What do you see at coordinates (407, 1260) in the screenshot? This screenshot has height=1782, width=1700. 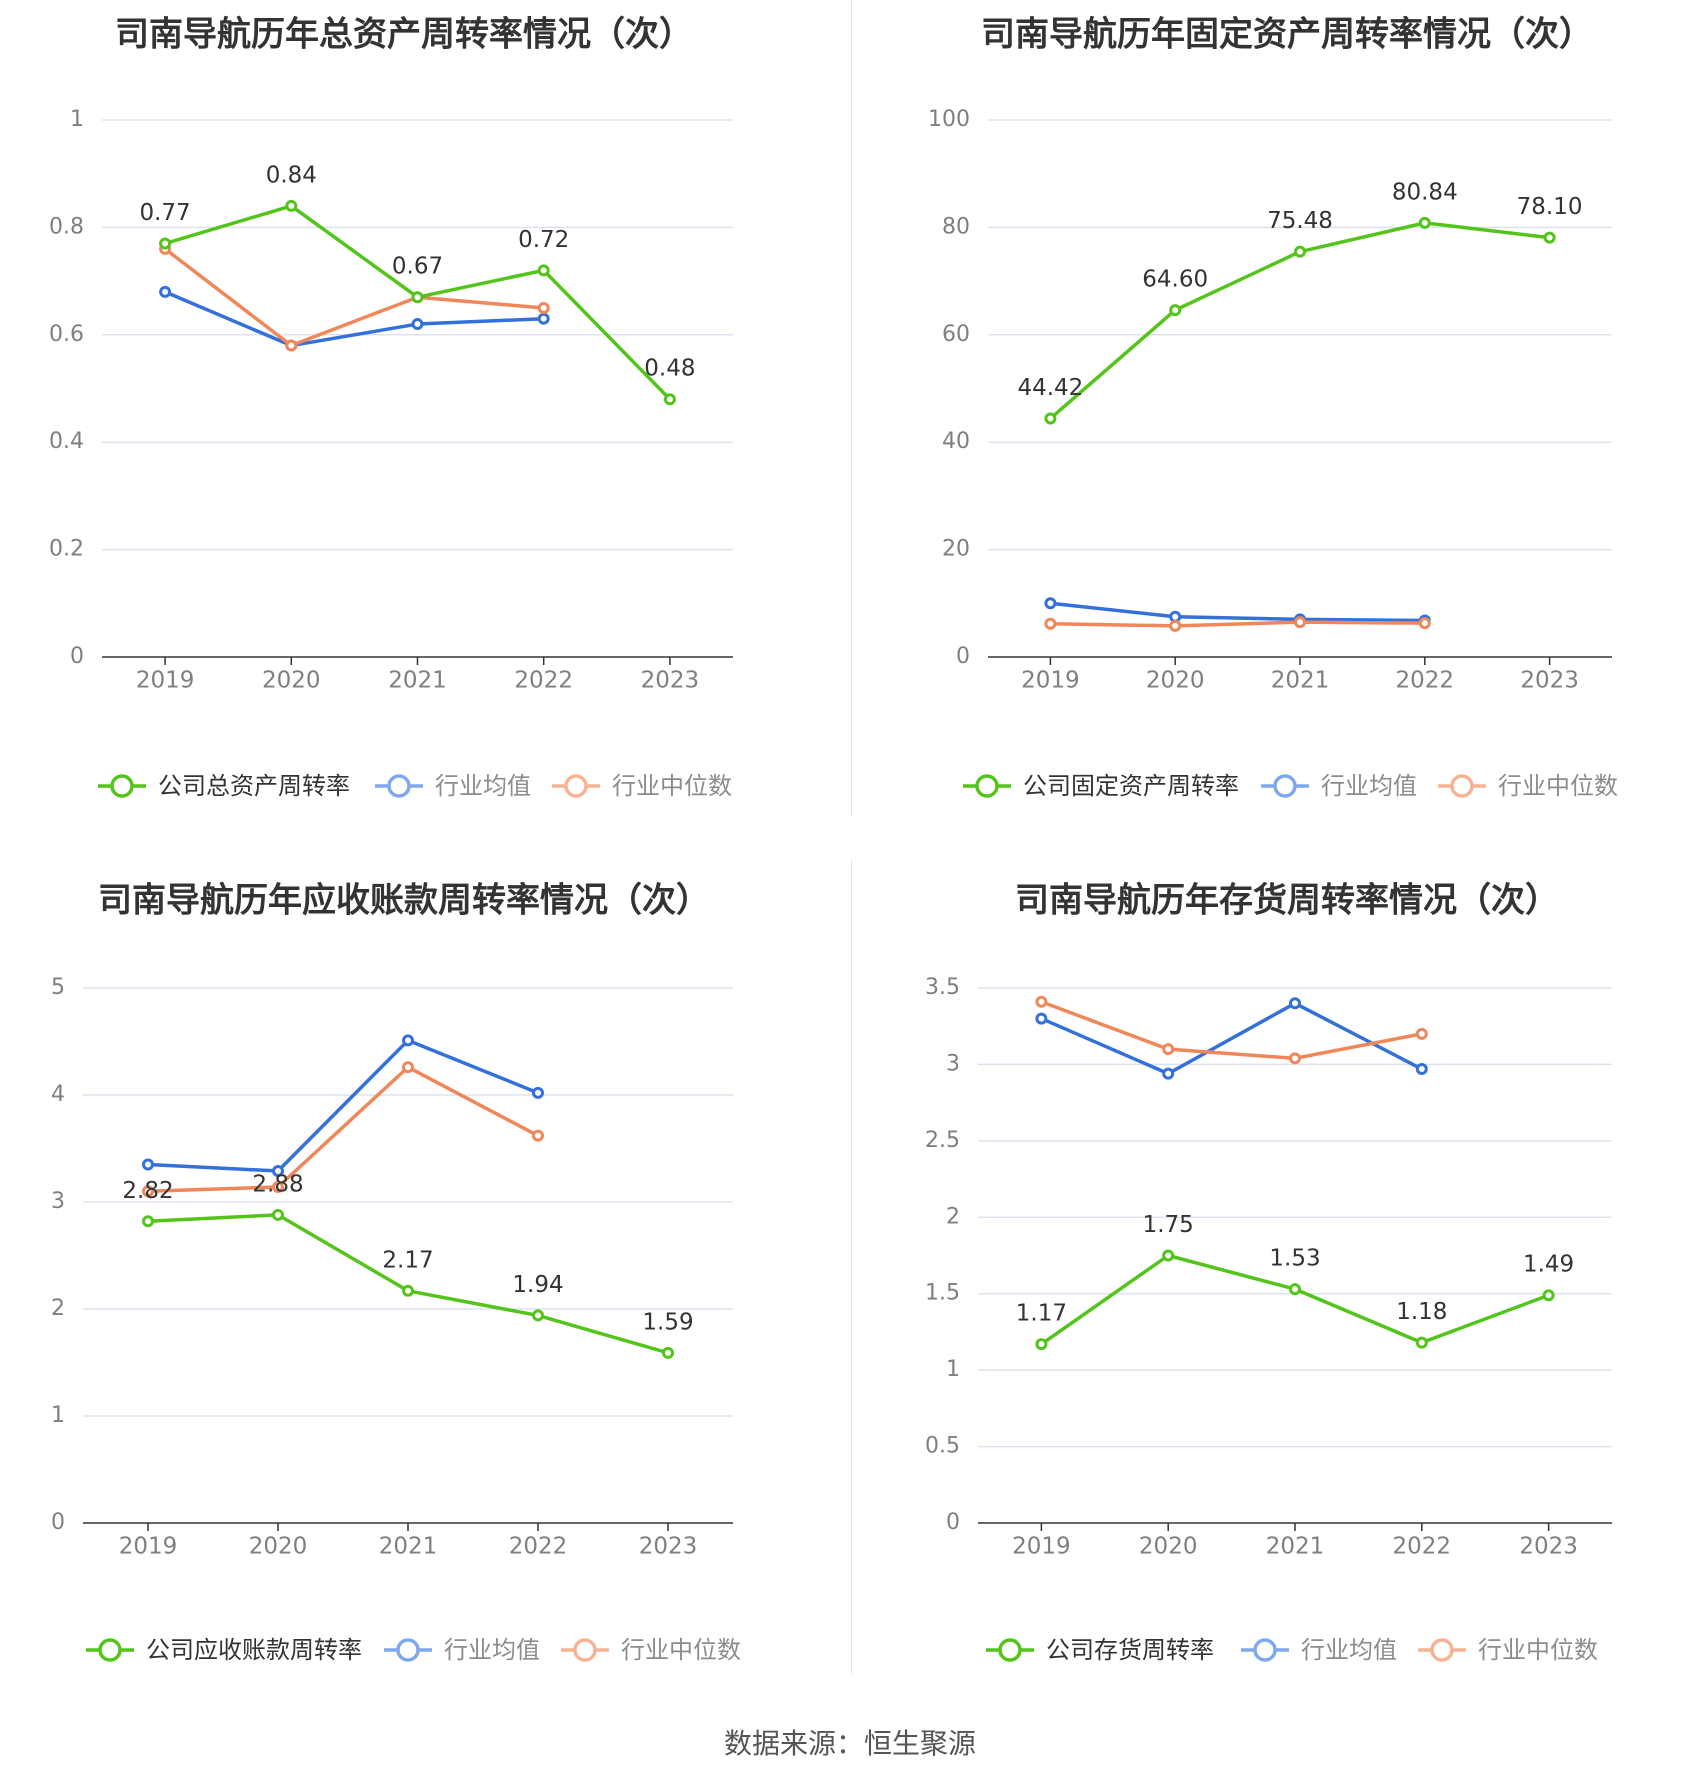 I see `data-label: 2.17` at bounding box center [407, 1260].